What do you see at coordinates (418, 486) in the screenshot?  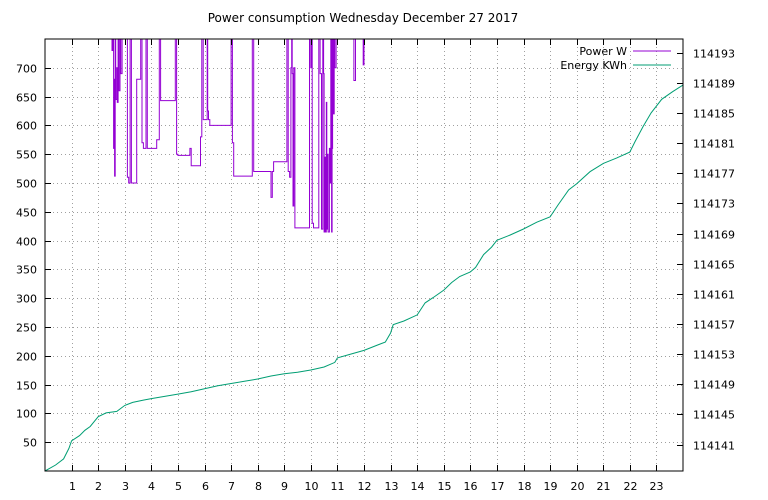 I see `x-tick-label: 14` at bounding box center [418, 486].